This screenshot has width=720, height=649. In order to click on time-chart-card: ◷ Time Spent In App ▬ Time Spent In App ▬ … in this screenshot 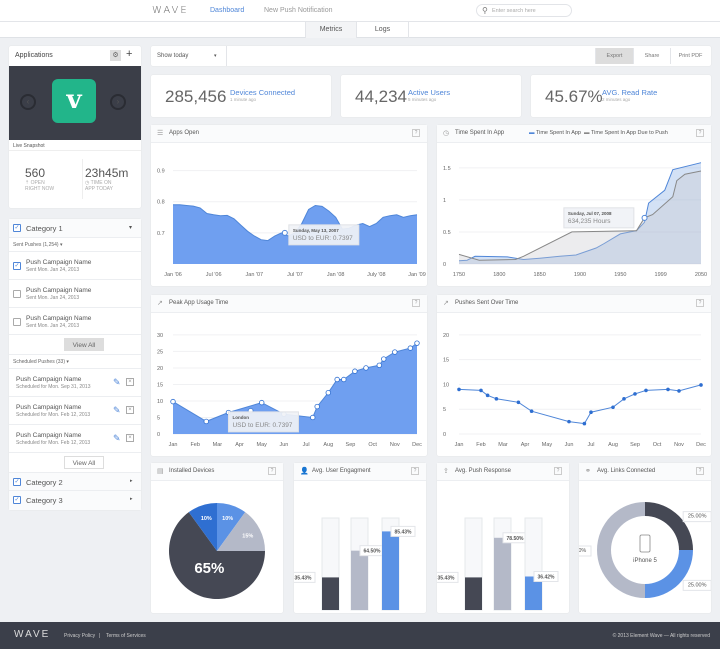, I will do `click(574, 205)`.